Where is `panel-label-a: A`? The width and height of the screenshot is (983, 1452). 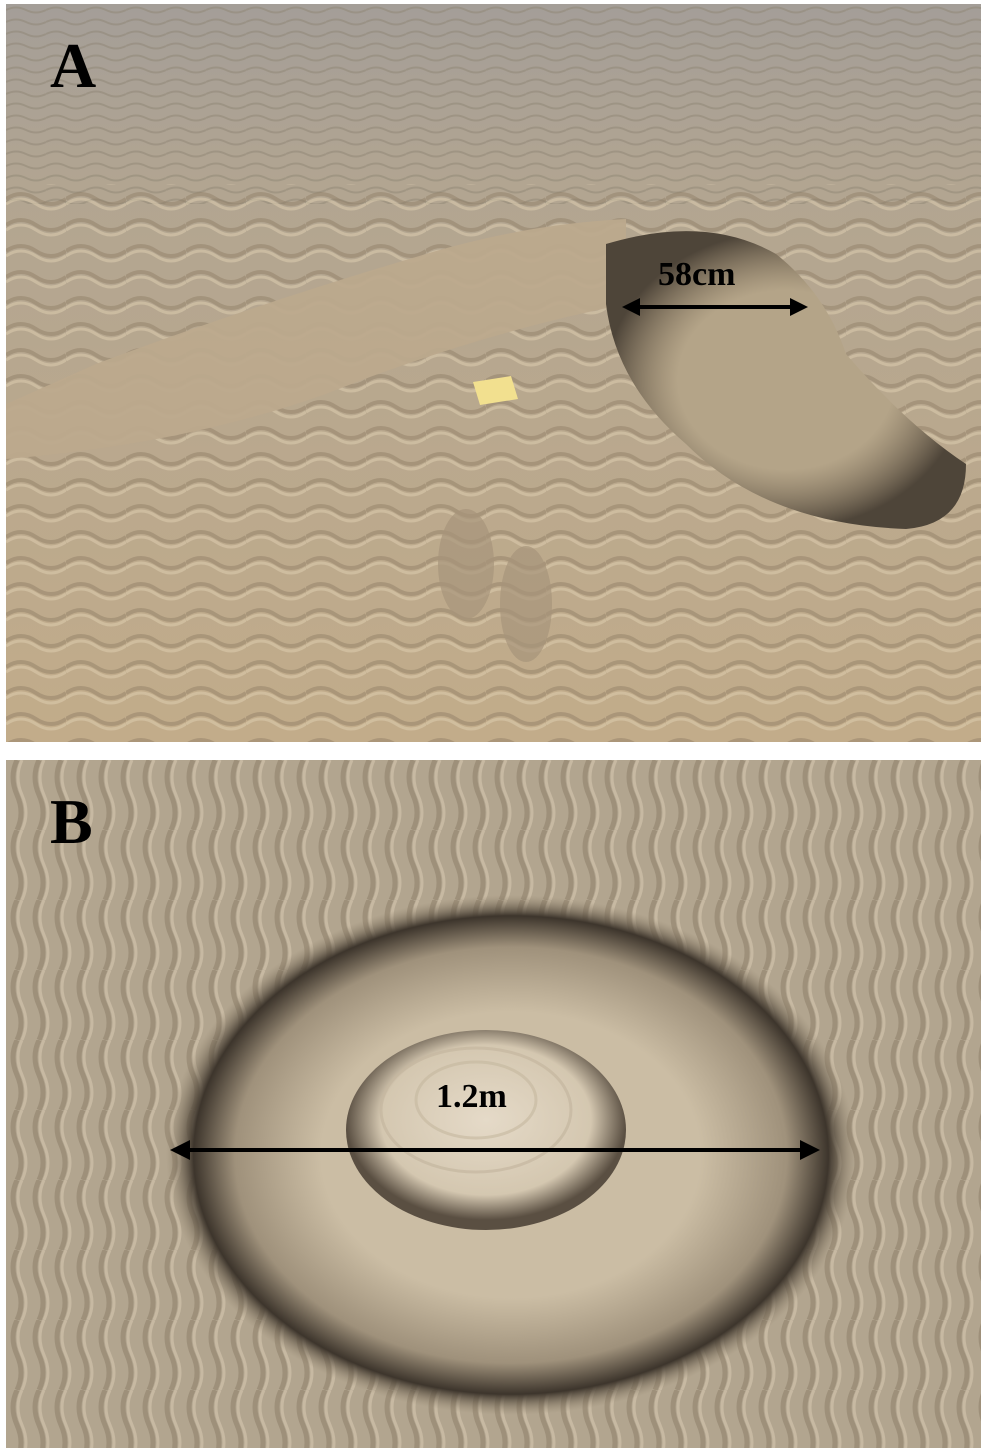
panel-label-a: A is located at coordinates (73, 65).